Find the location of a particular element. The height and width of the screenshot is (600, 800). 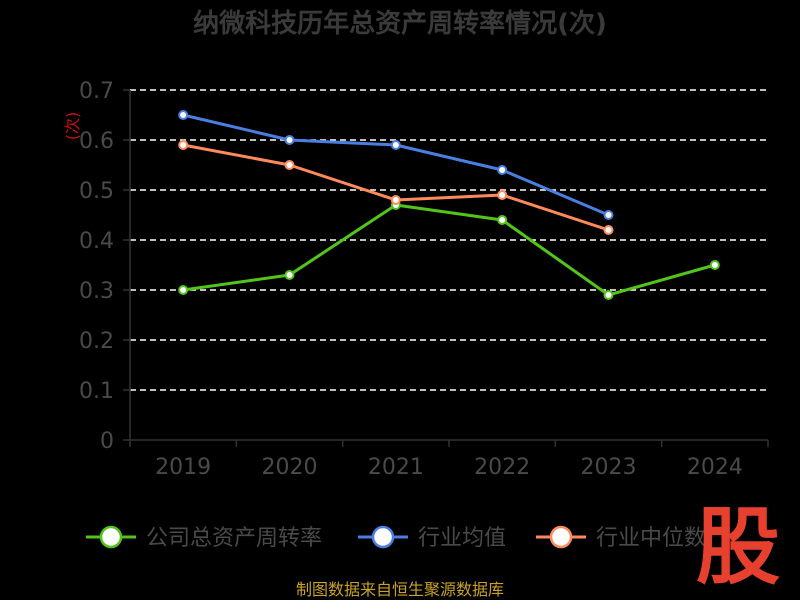

x-tick-label: 2021 is located at coordinates (396, 467).